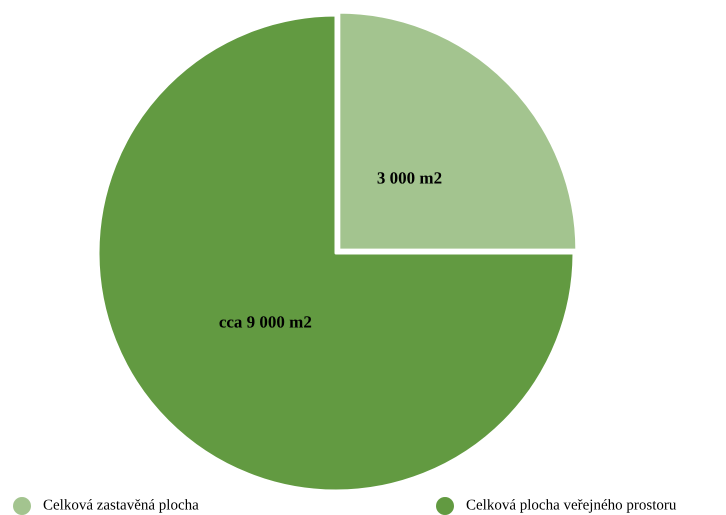 Image resolution: width=726 pixels, height=515 pixels. I want to click on legend-label: Celková zastavěná plocha, so click(121, 505).